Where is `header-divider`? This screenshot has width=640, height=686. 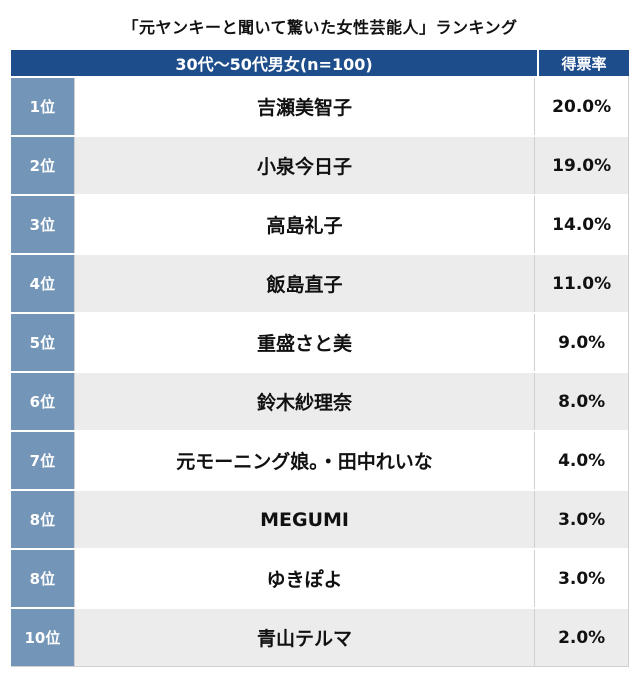
header-divider is located at coordinates (538, 63).